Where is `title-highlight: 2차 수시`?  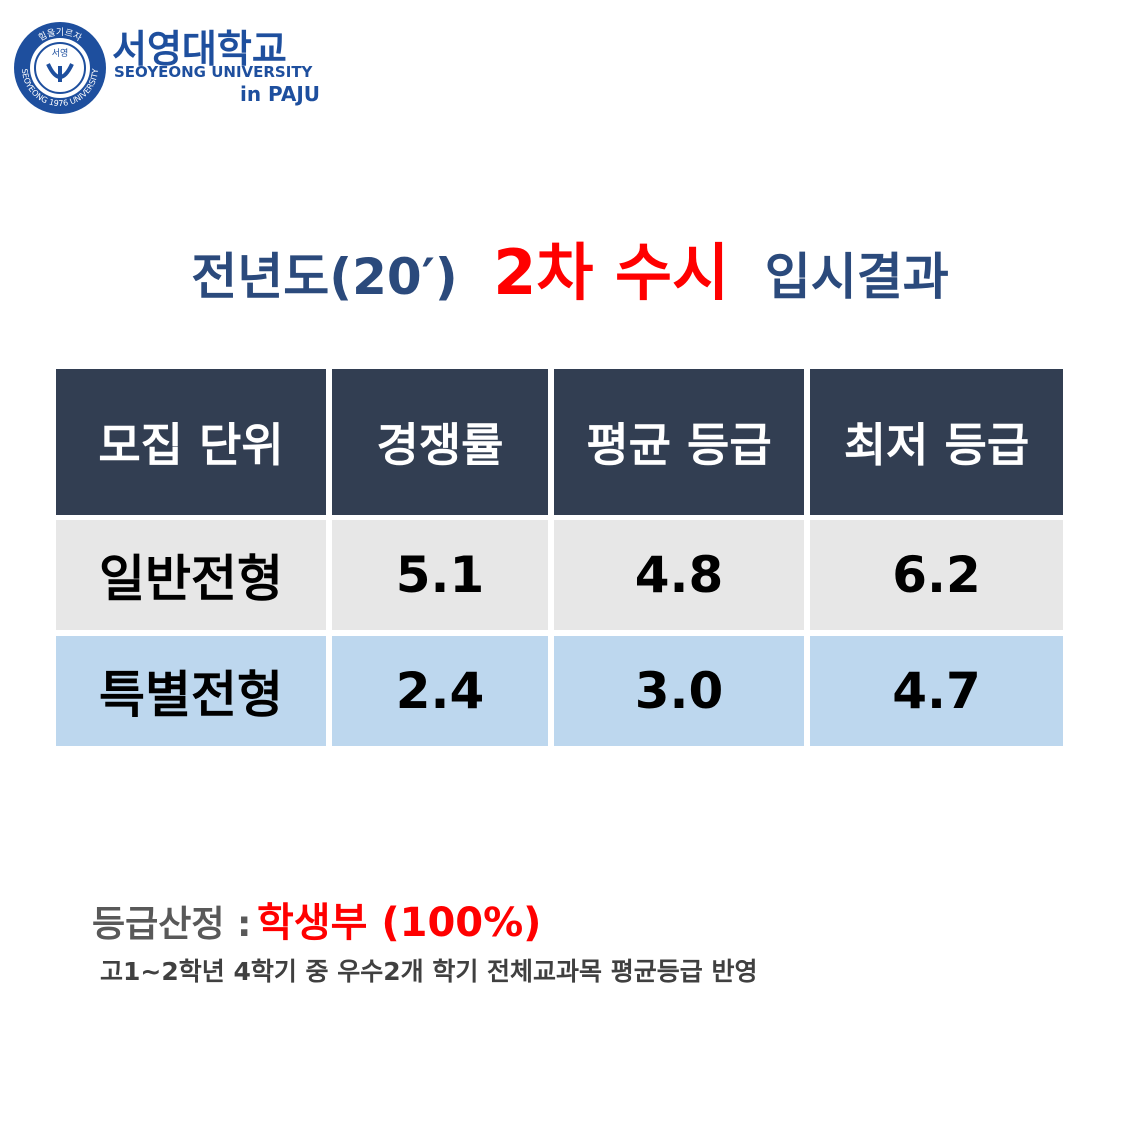 title-highlight: 2차 수시 is located at coordinates (611, 272).